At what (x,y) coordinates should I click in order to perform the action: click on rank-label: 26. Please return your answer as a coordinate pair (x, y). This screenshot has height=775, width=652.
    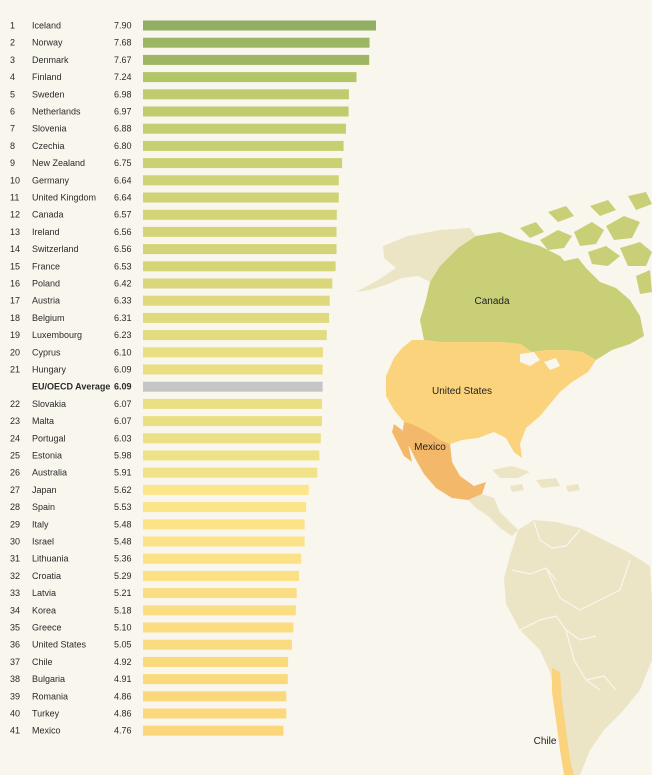
    Looking at the image, I should click on (15, 473).